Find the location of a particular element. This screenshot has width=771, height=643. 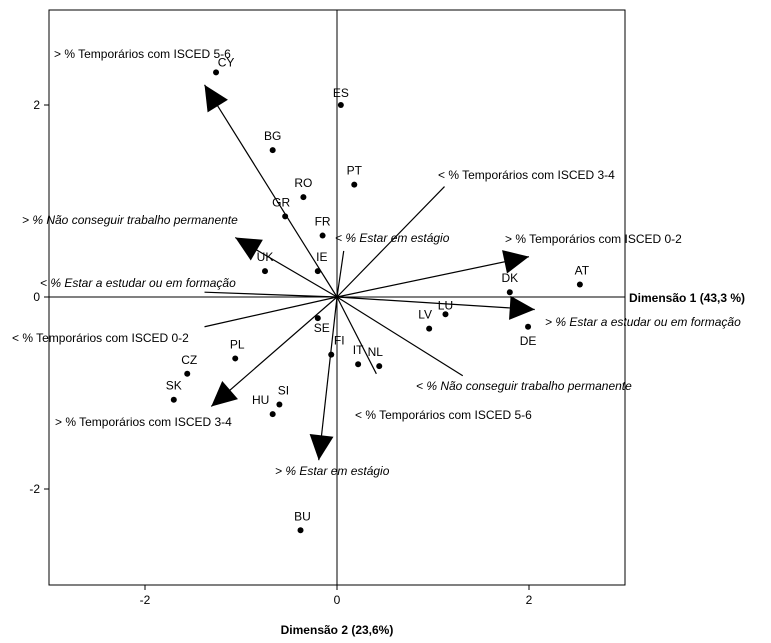

point-label: SK is located at coordinates (174, 386).